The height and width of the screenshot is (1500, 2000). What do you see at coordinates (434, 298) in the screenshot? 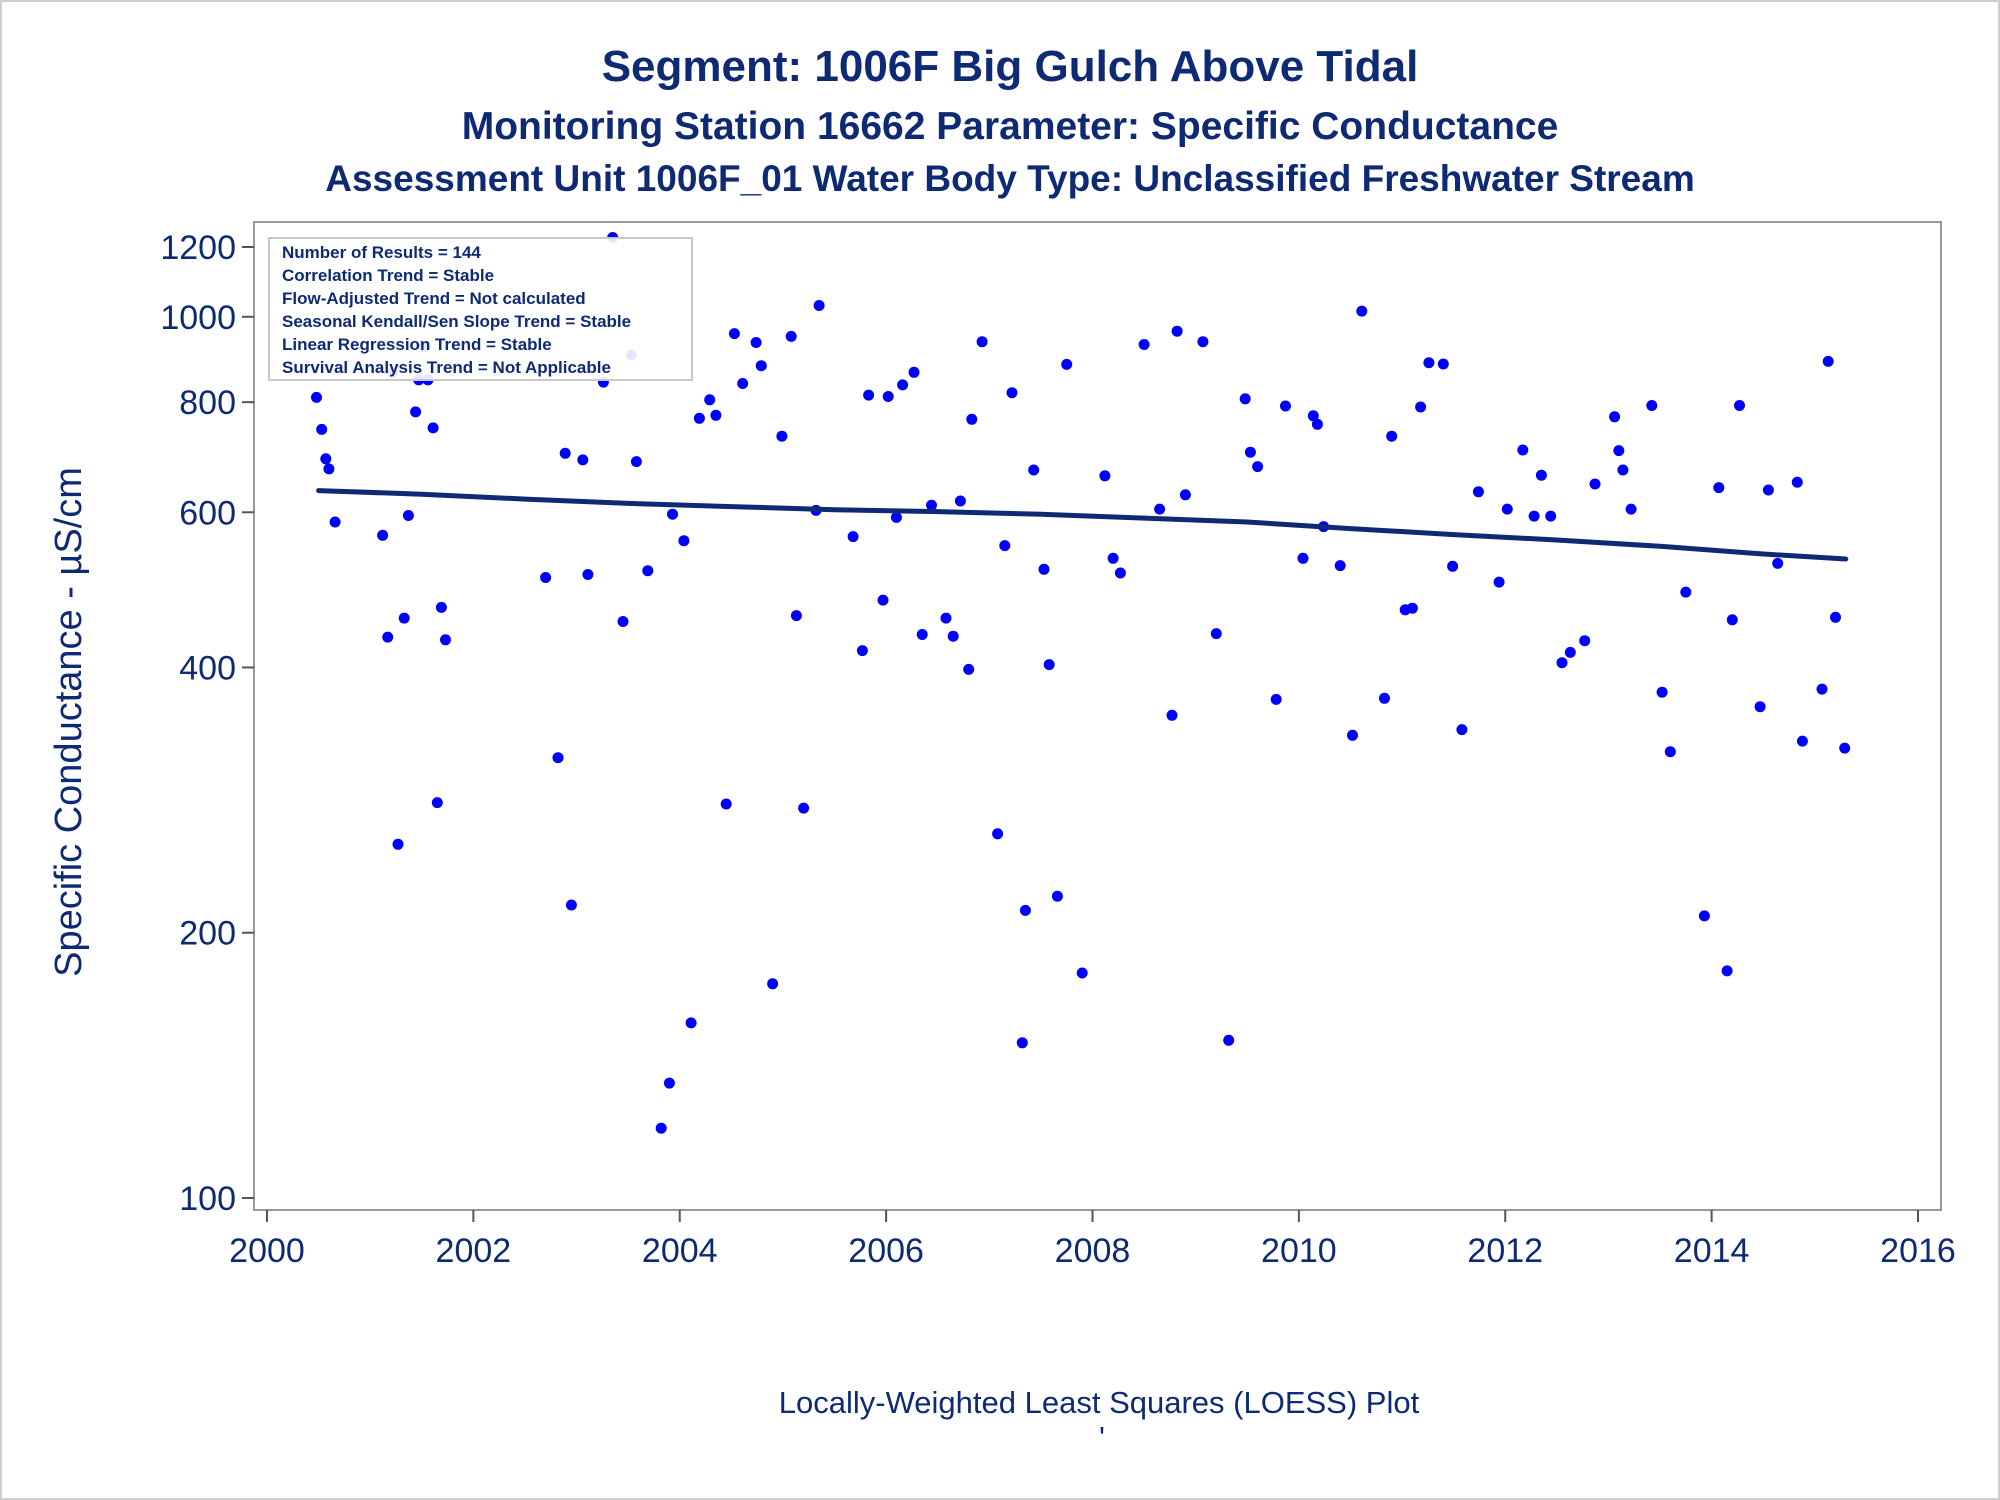
I see `stats-line-flow-adjusted: Flow-Adjusted Trend = Not calculated` at bounding box center [434, 298].